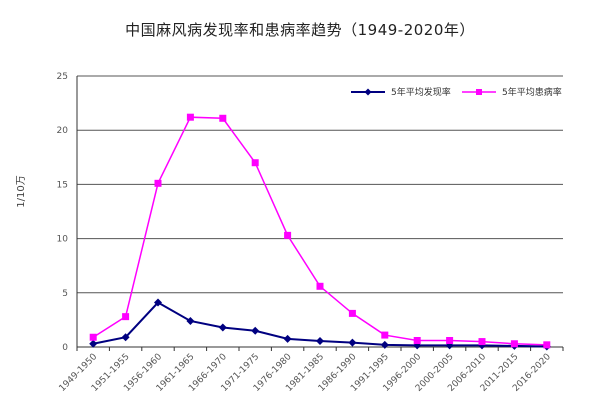 The image size is (600, 416). I want to click on y-axis-label: 1/10万, so click(21, 191).